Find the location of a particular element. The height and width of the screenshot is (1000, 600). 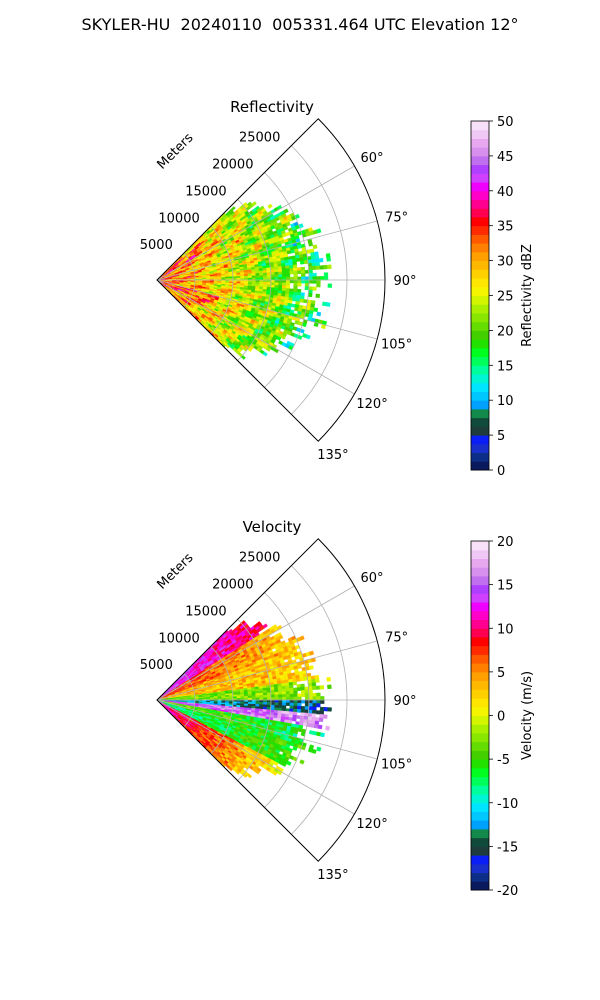

range-tick-label: 15000 is located at coordinates (205, 191).